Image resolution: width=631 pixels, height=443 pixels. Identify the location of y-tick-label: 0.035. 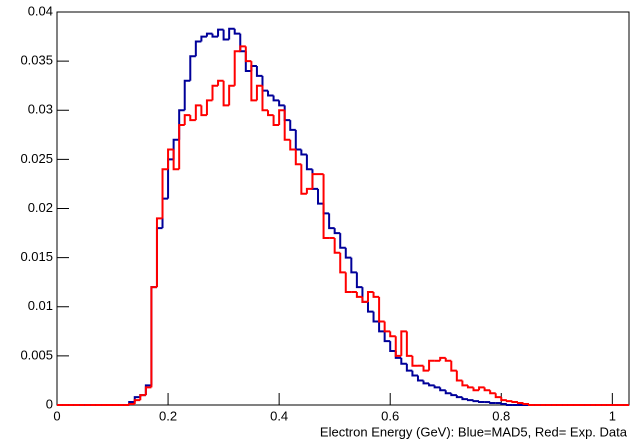
(36, 60).